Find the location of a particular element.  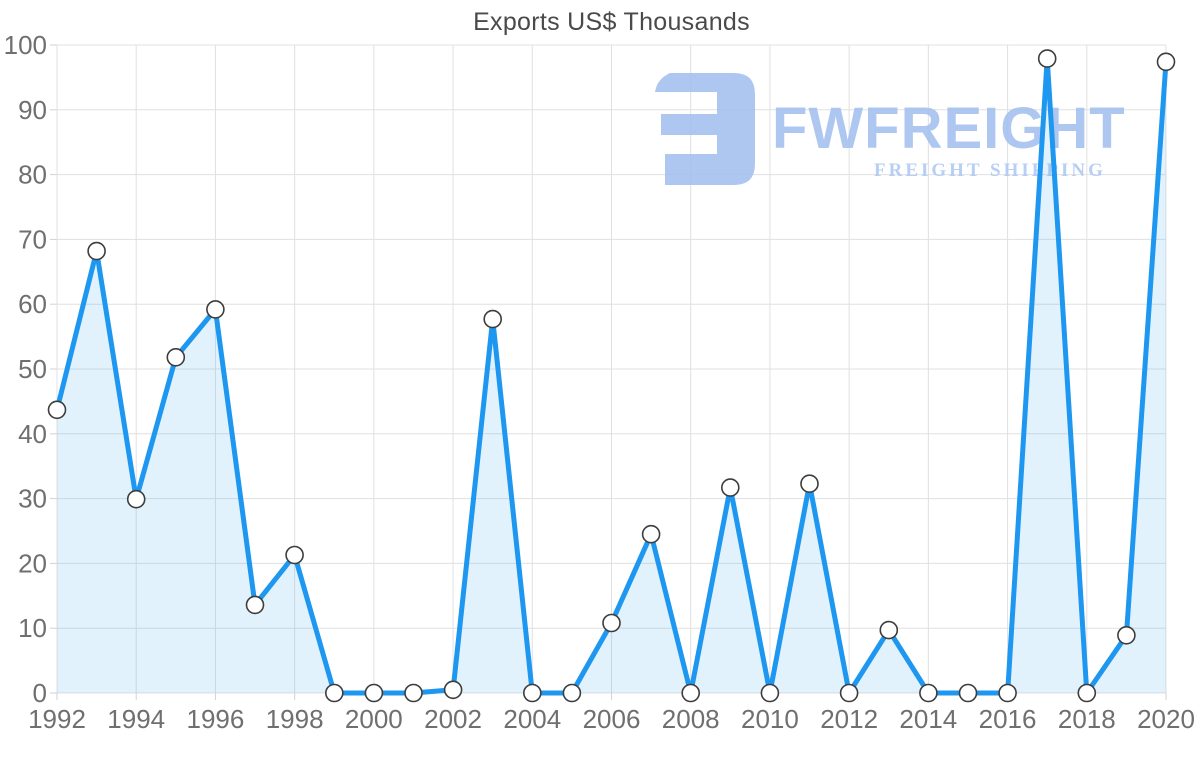

data-point-2020 is located at coordinates (1166, 62).